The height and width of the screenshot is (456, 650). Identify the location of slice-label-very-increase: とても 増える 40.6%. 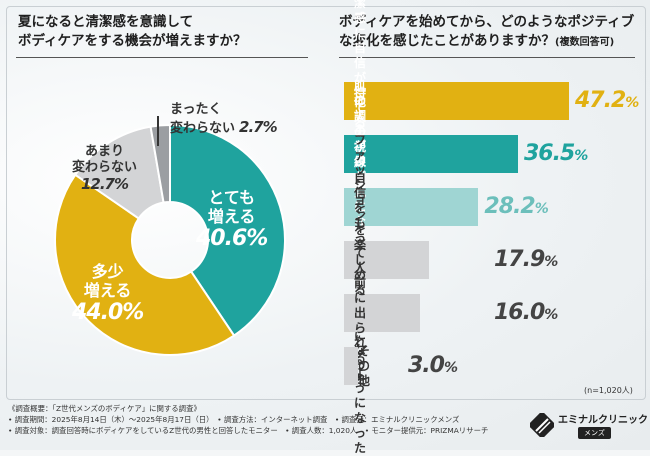
(232, 220).